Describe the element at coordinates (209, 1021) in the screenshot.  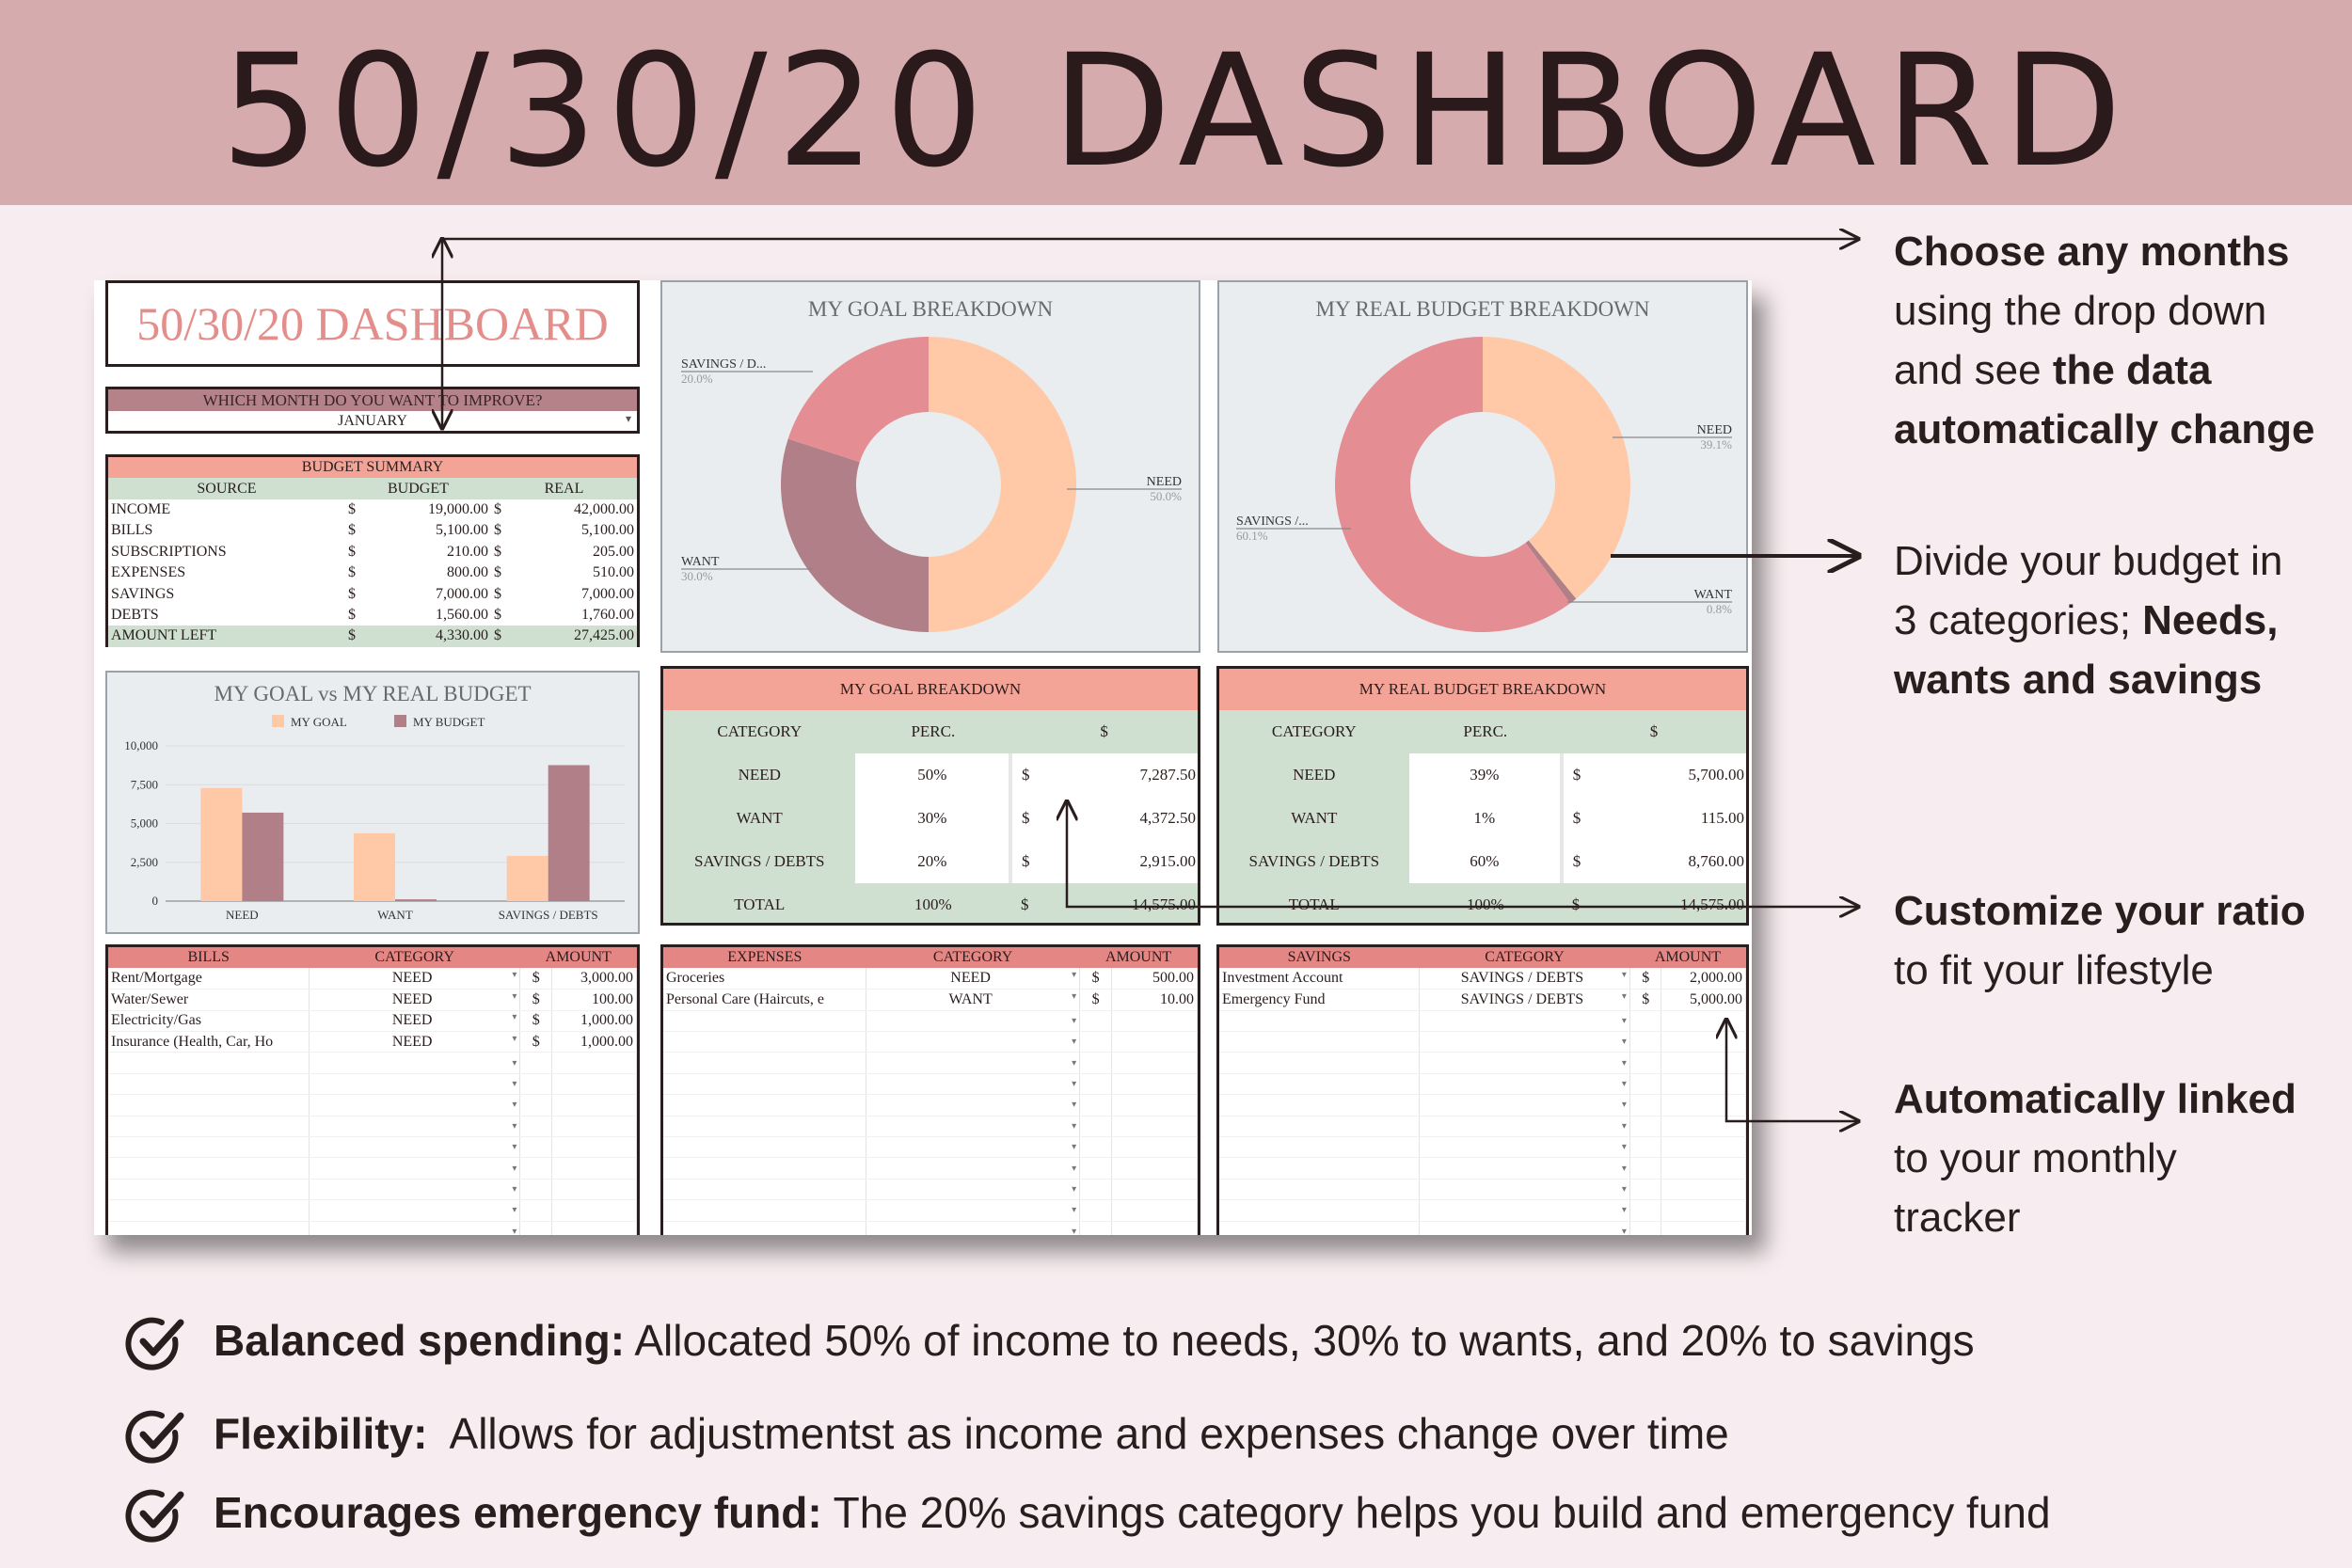
I see `list-item-name: Electricity/Gas` at that location.